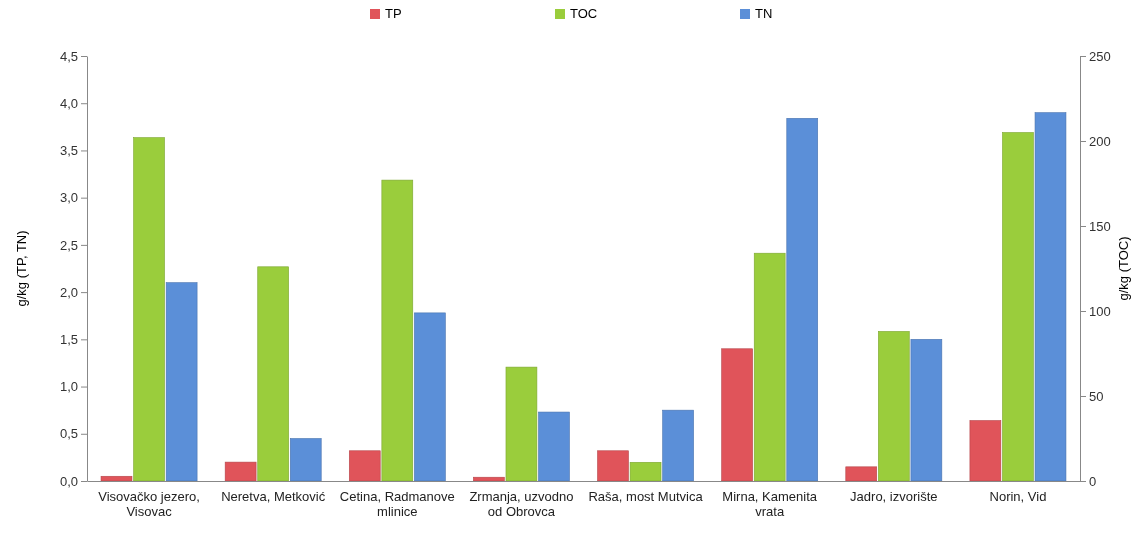 This screenshot has width=1137, height=556. I want to click on x-tick-label: Mirna, Kamenita vrata, so click(770, 504).